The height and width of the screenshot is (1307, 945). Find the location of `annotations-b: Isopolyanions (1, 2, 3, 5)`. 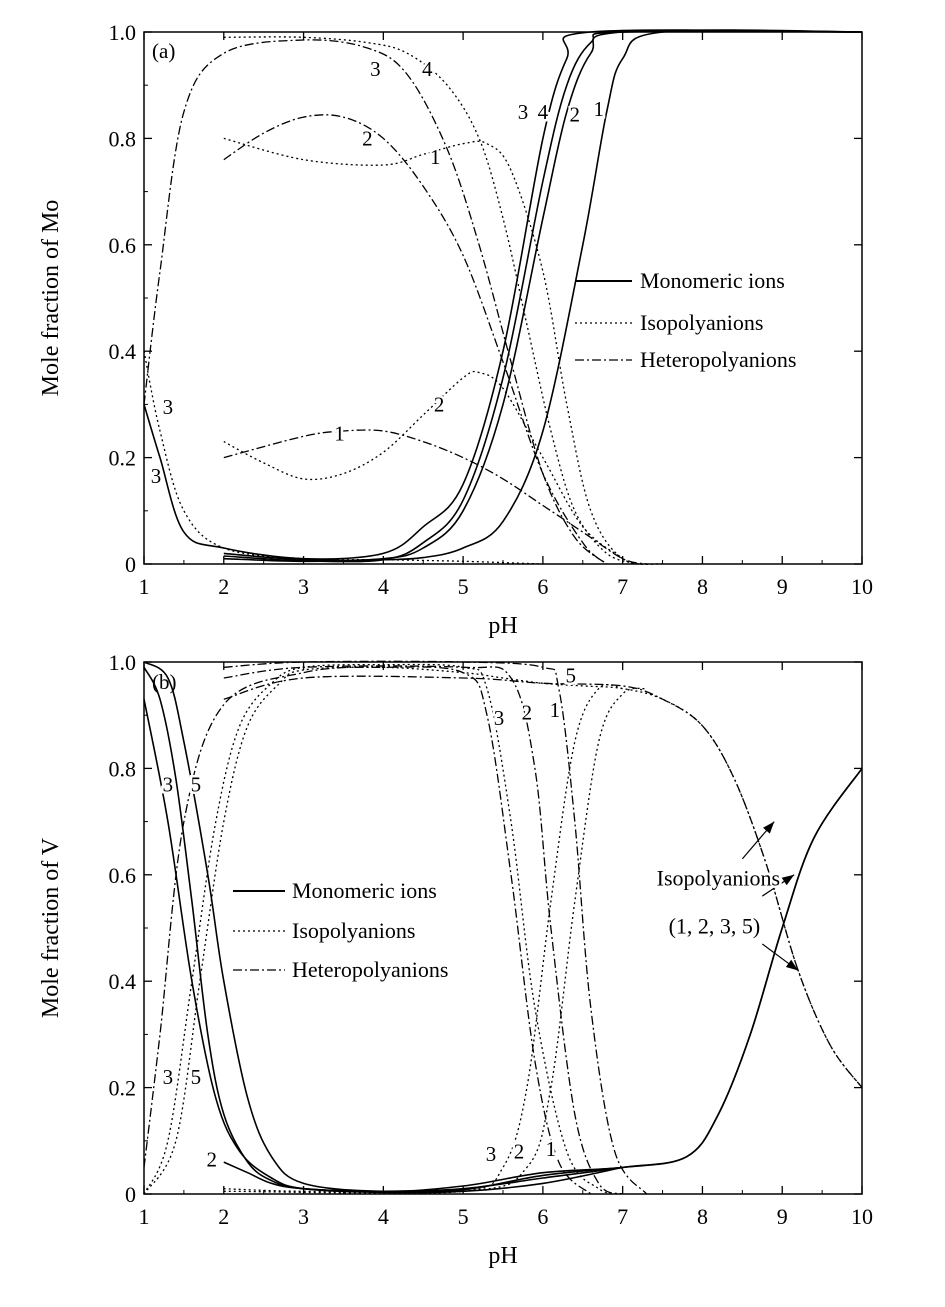

annotations-b: Isopolyanions (1, 2, 3, 5) is located at coordinates (718, 902).